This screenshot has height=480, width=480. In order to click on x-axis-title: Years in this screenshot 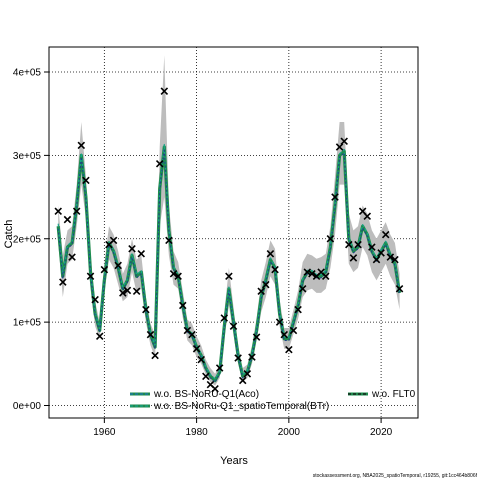, I will do `click(234, 461)`.